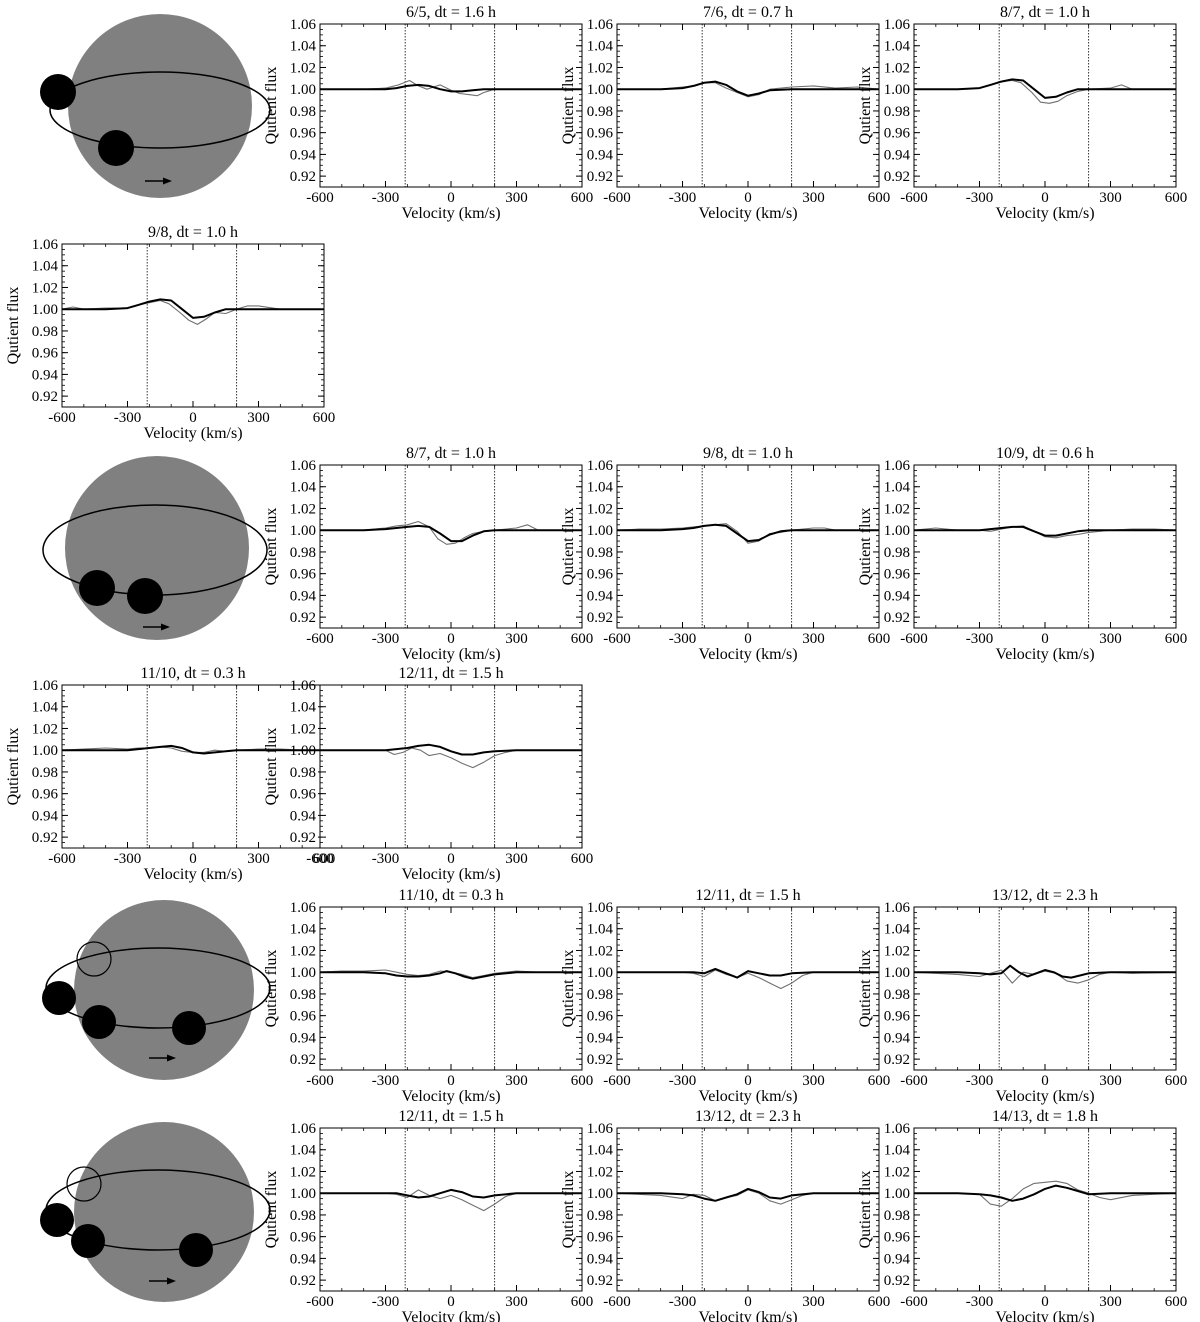 The image size is (1200, 1322). What do you see at coordinates (451, 12) in the screenshot?
I see `panel-title: 6/5, dt = 1.6 h` at bounding box center [451, 12].